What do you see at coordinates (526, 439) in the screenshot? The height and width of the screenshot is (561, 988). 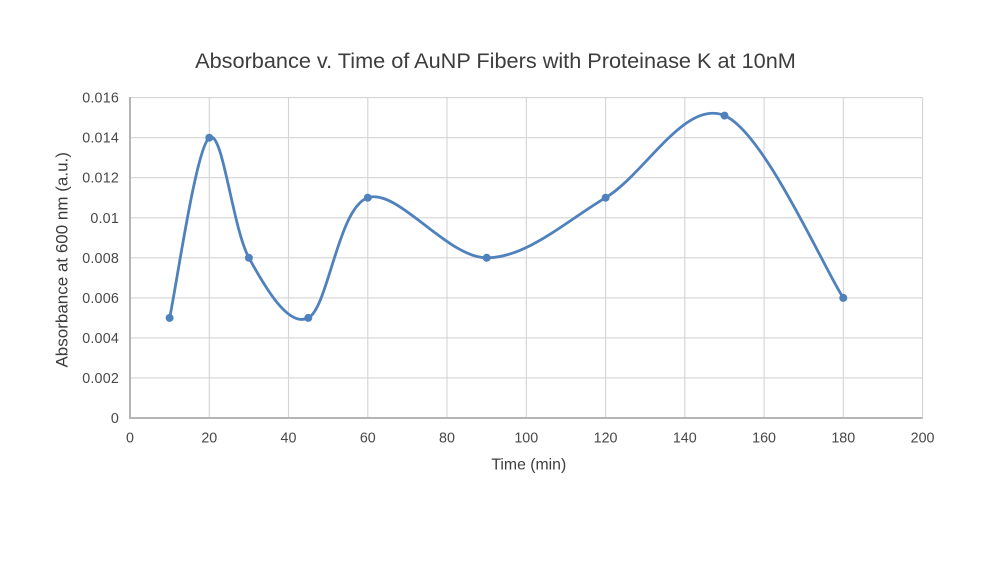 I see `svg-text: 100` at bounding box center [526, 439].